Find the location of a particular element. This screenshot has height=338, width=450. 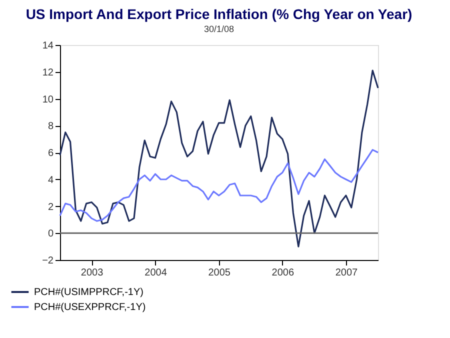

y-tick-label: 10 is located at coordinates (48, 100).